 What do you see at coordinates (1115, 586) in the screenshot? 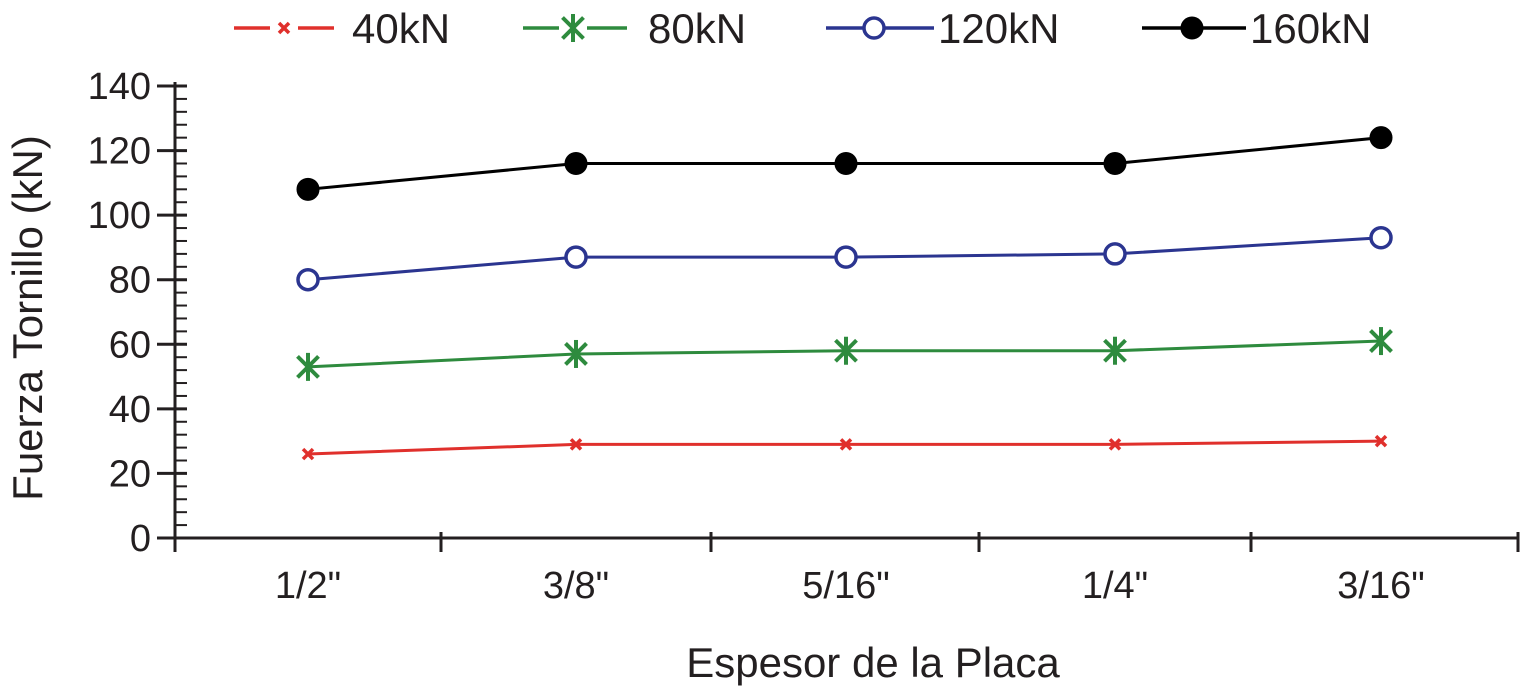
I see `x-tick-label: 1/4"` at bounding box center [1115, 586].